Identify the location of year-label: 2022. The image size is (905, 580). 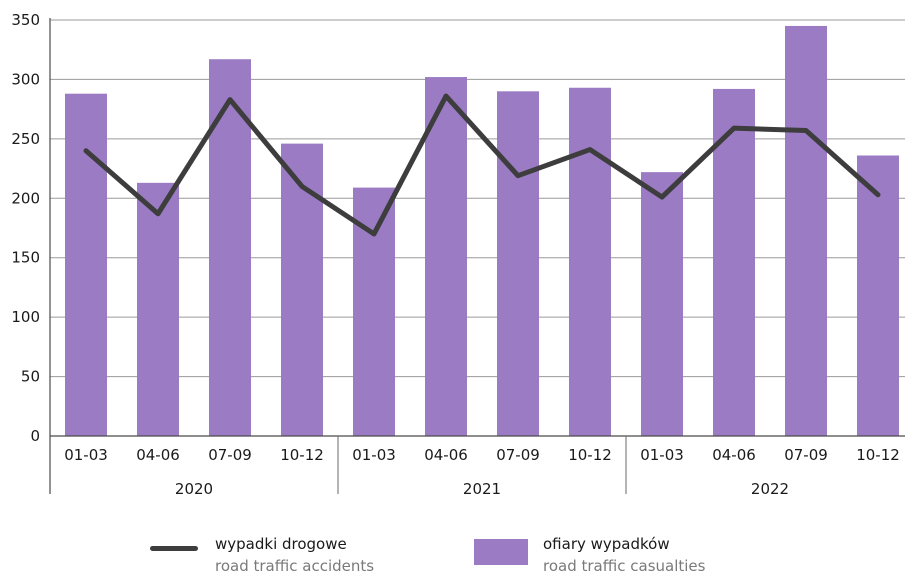
(770, 489).